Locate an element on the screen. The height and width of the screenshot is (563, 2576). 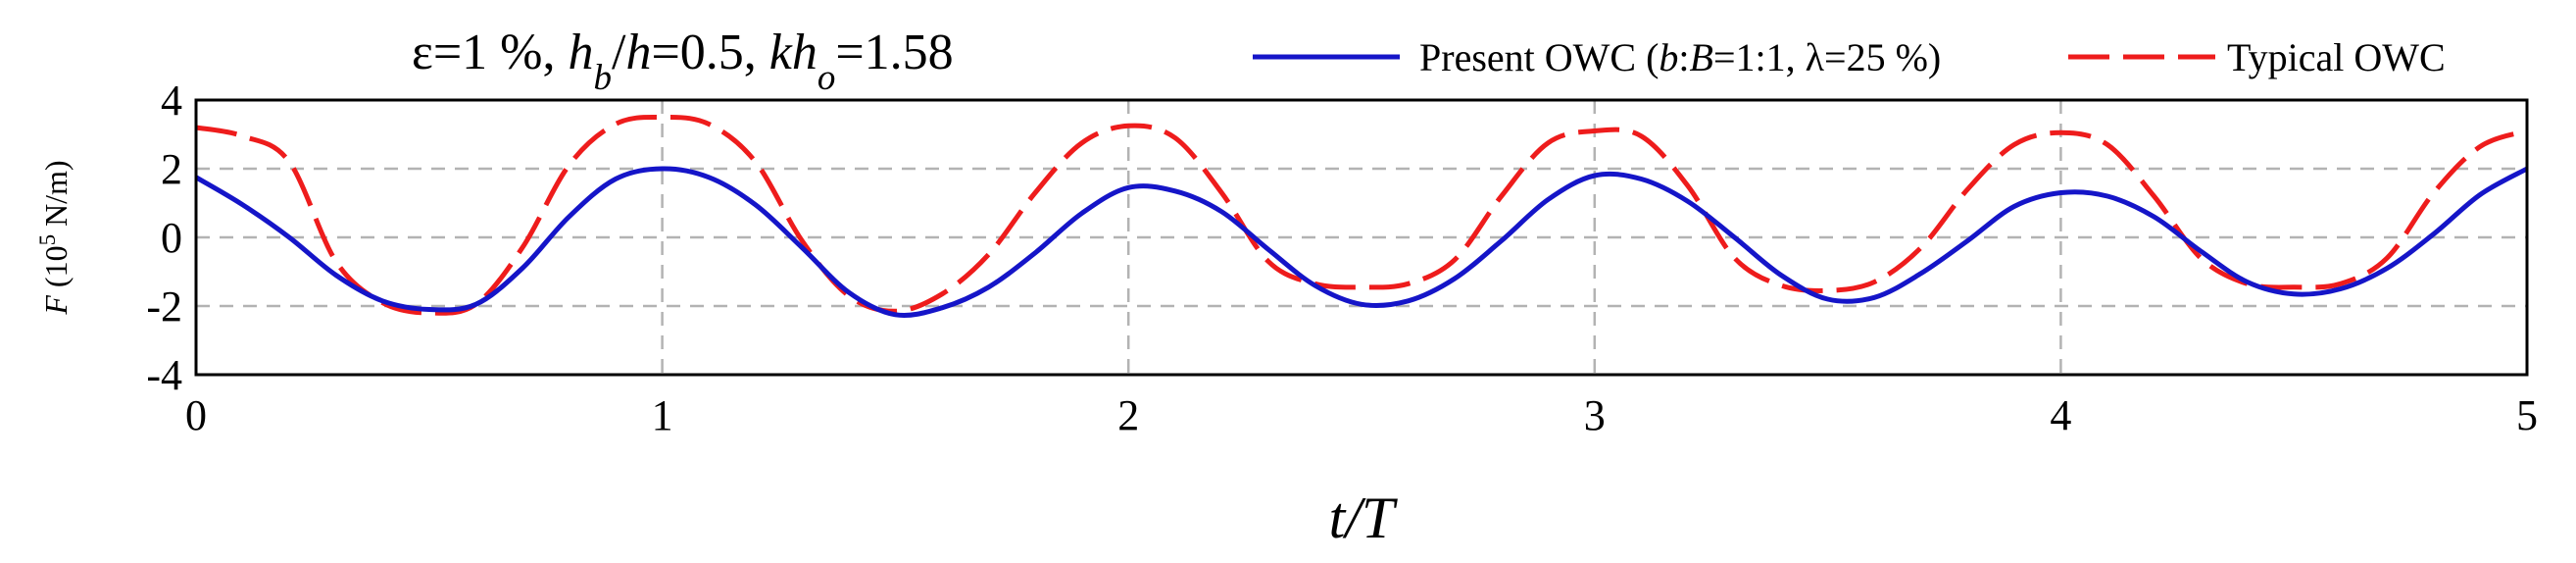
x-tick-label: 4 is located at coordinates (2060, 415).